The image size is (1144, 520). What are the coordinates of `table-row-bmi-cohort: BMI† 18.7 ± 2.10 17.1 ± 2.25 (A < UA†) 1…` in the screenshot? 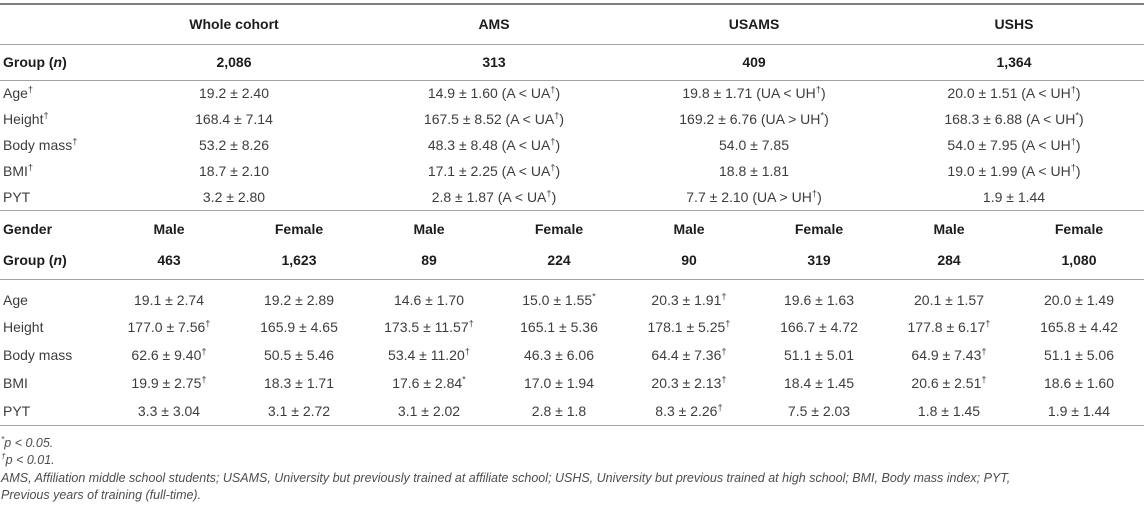 It's located at (572, 171).